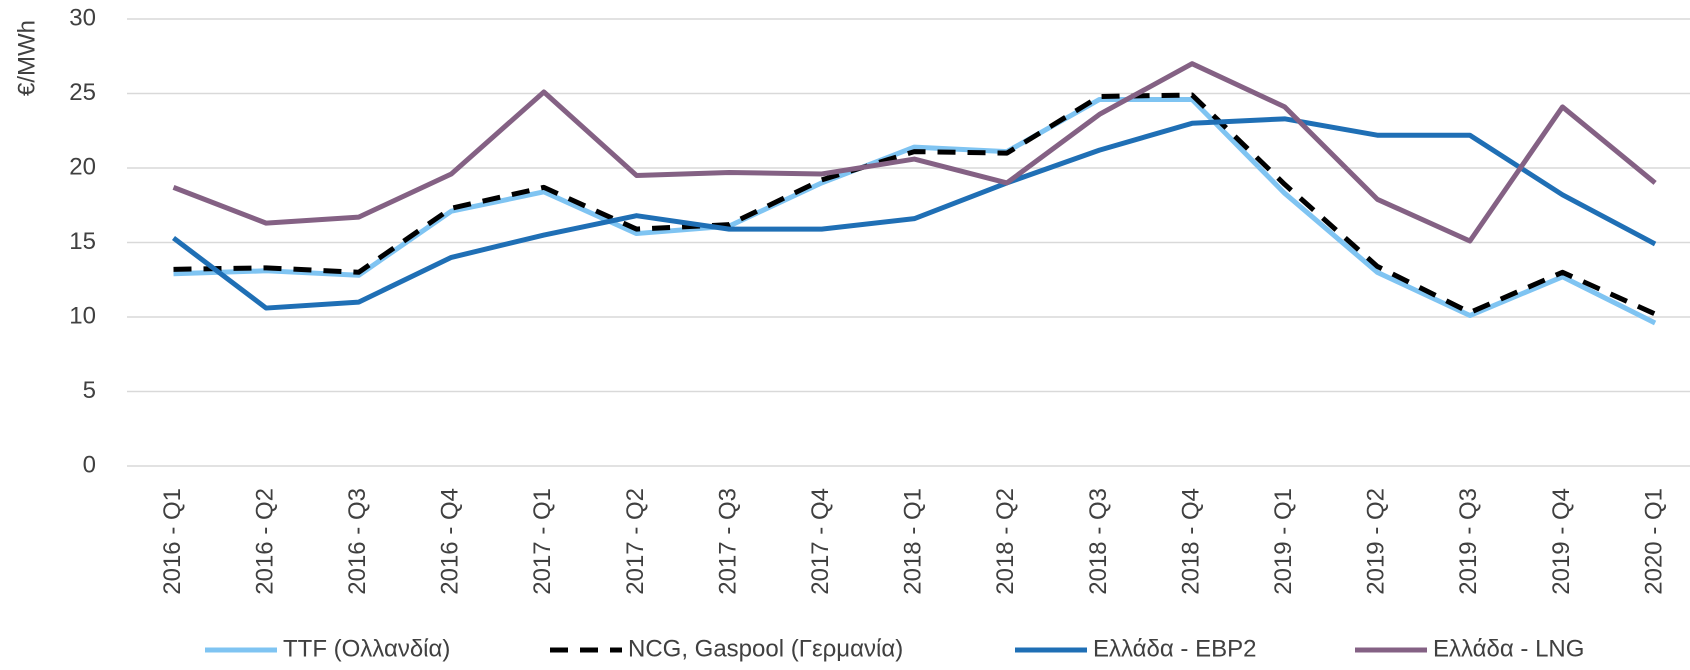  What do you see at coordinates (82, 241) in the screenshot?
I see `y-tick-label: 15` at bounding box center [82, 241].